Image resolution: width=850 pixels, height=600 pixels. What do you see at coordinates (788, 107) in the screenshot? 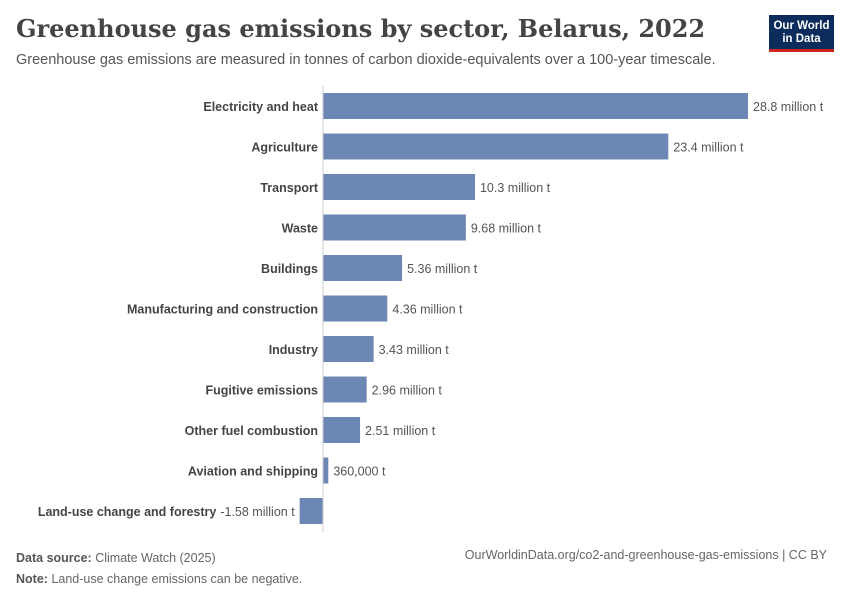
I see `bar-value-label: 28.8 million t` at bounding box center [788, 107].